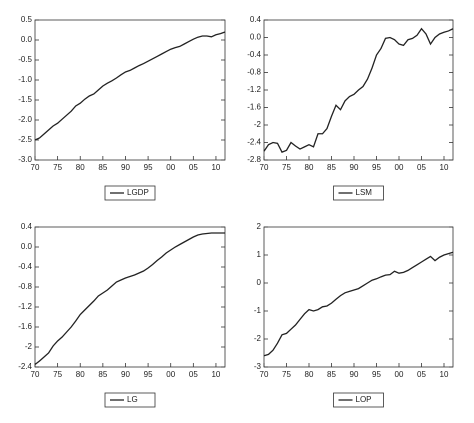 The width and height of the screenshot is (474, 423). I want to click on y-tick-label: -1.0, so click(25, 79).